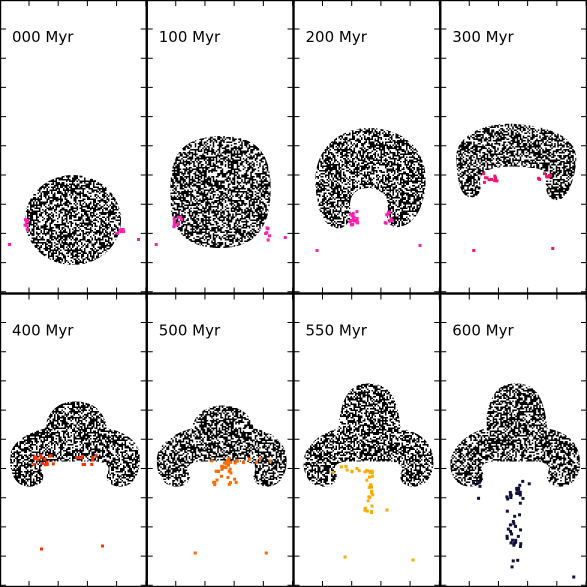 The image size is (587, 587). I want to click on panel-time-label: 550 Myr, so click(337, 331).